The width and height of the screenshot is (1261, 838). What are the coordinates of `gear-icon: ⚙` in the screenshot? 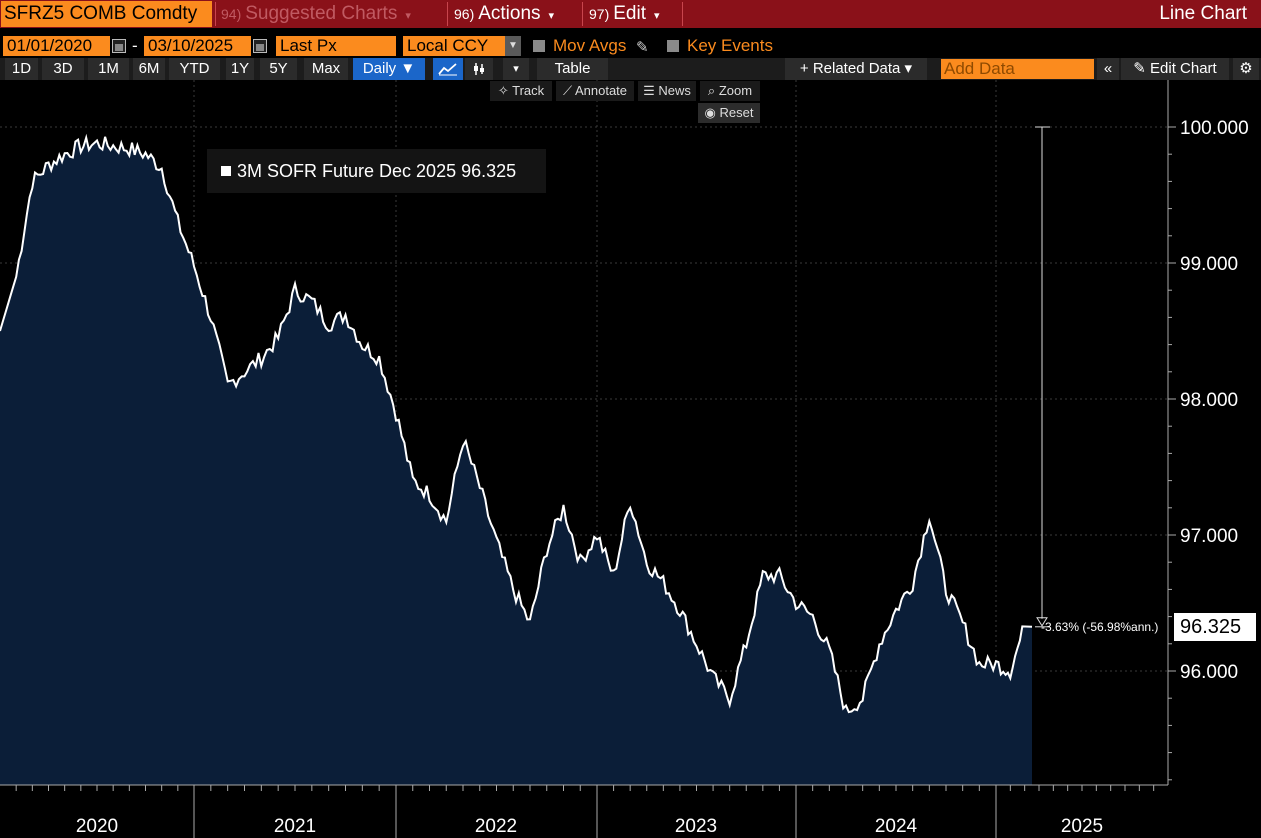 It's located at (1246, 69).